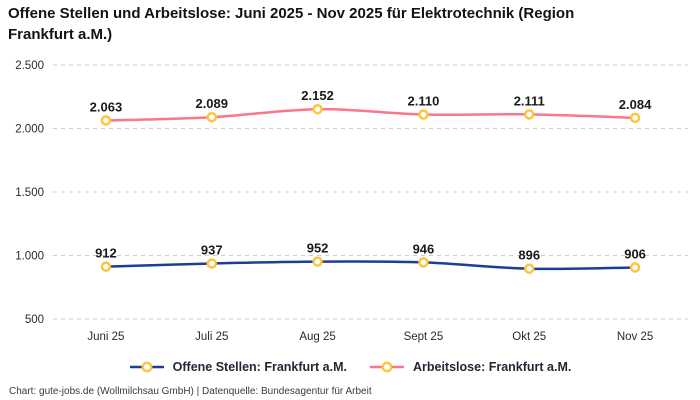 This screenshot has width=700, height=400. I want to click on x-axis-tick-label: Aug 25, so click(317, 337).